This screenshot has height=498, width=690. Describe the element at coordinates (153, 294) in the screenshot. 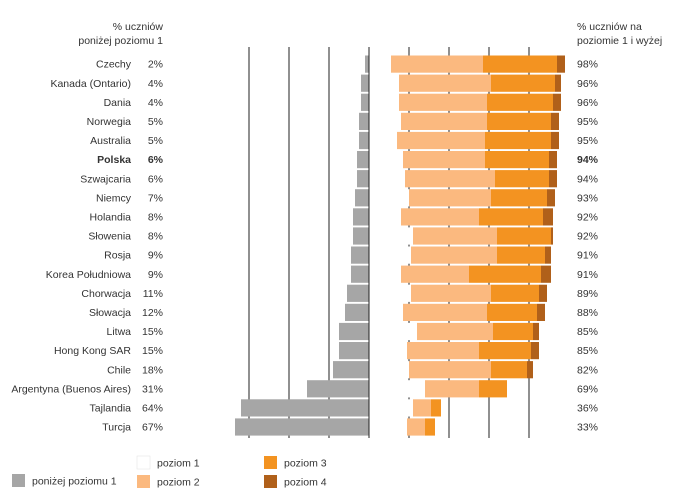

I see `below-level1-label: 11%` at that location.